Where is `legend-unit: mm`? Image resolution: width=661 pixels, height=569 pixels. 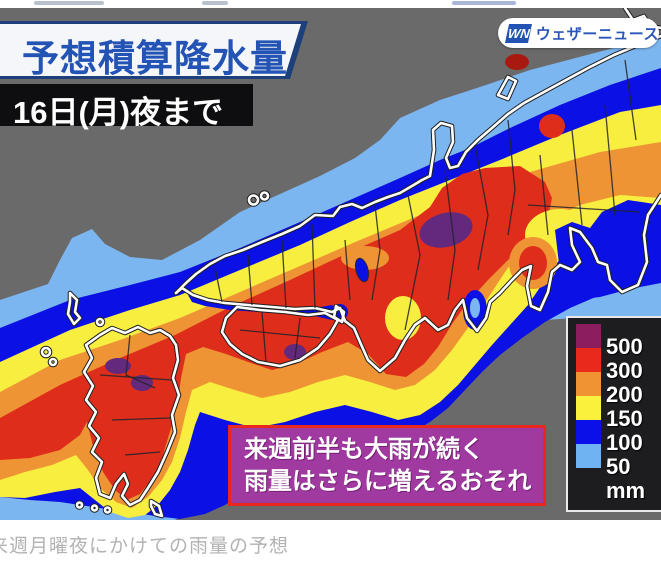
legend-unit: mm is located at coordinates (626, 490).